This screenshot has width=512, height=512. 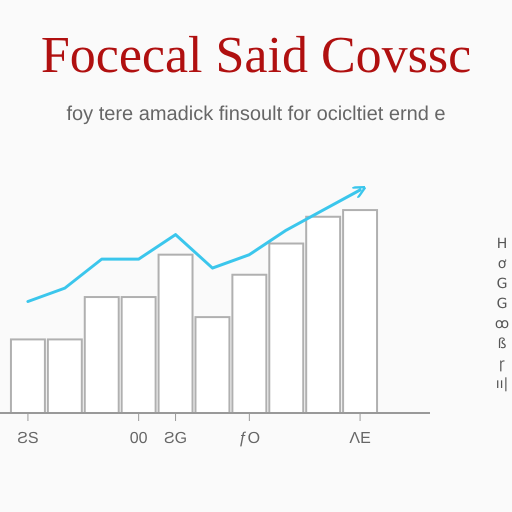 I want to click on x-tick-label: ΛE, so click(x=360, y=438).